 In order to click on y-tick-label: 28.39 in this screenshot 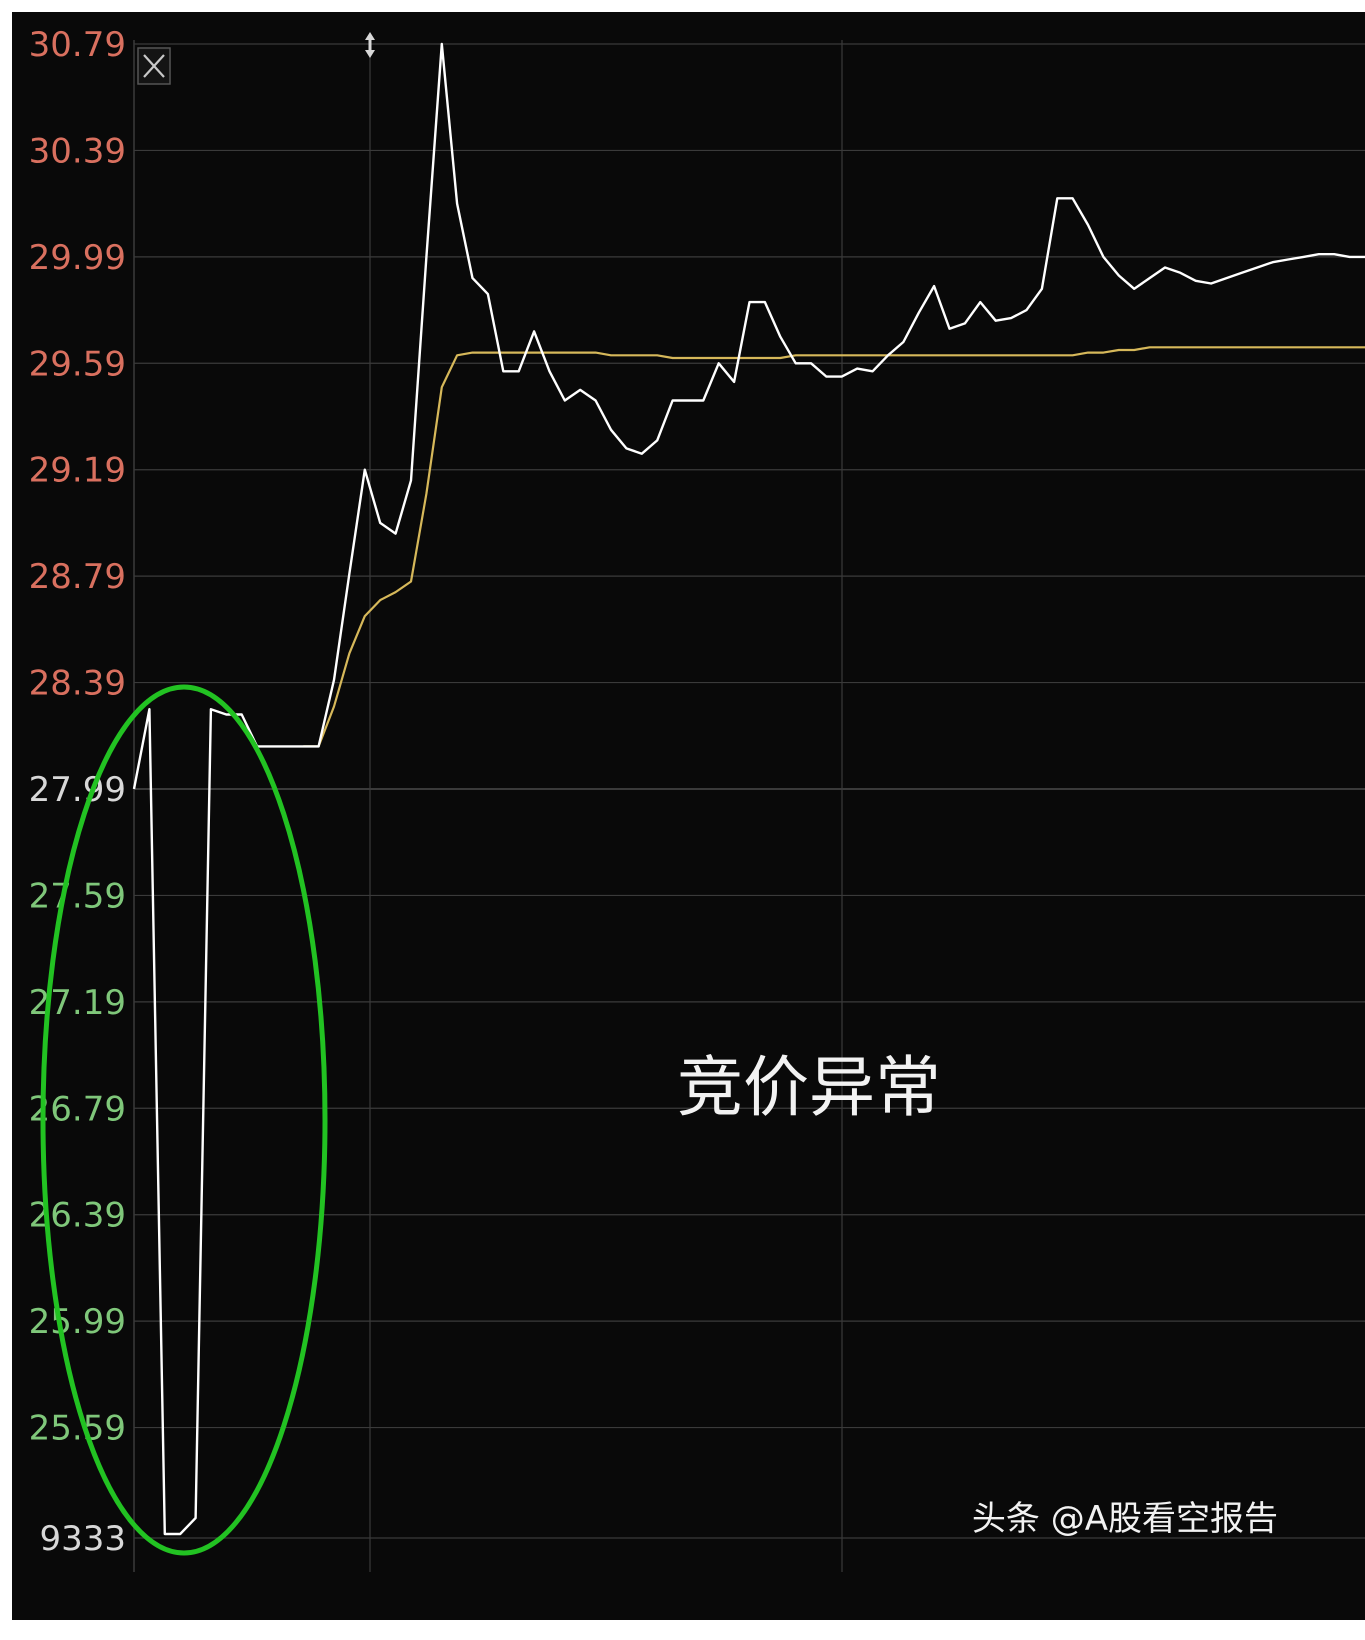, I will do `click(77, 684)`.